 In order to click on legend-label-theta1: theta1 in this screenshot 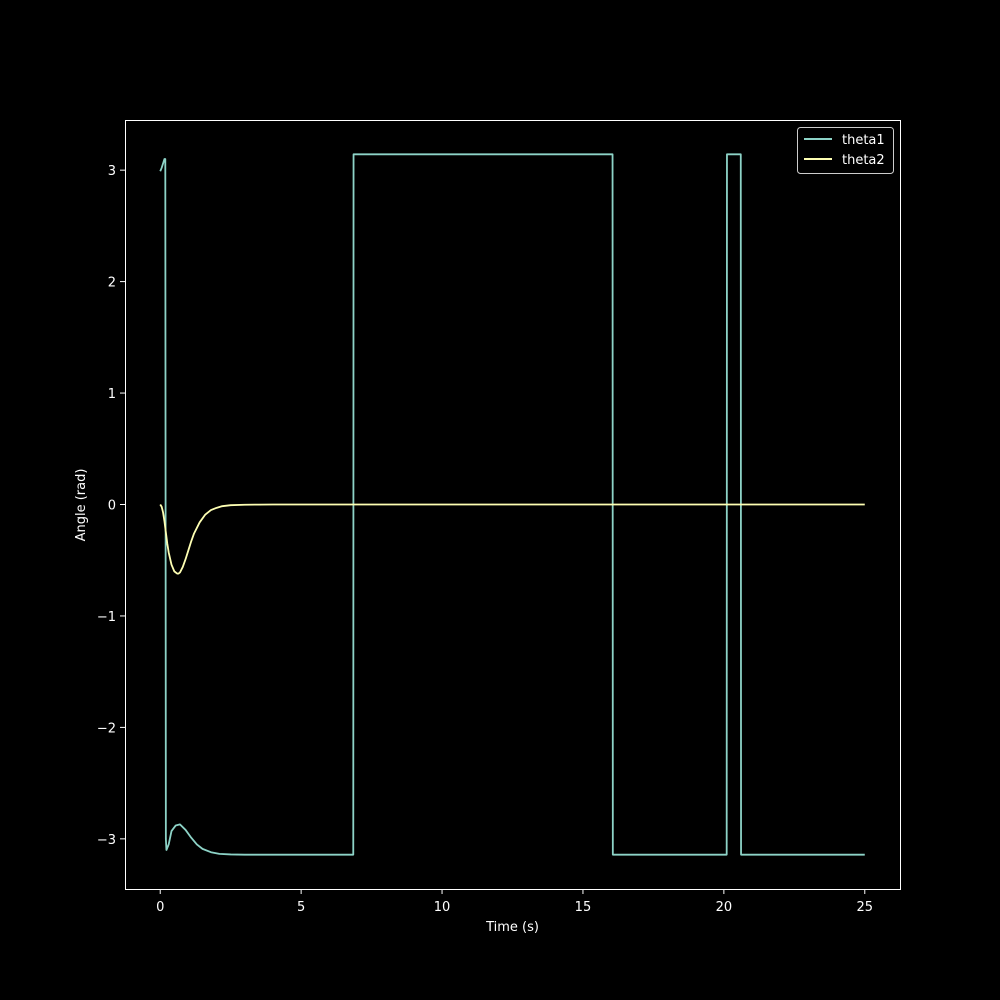, I will do `click(863, 140)`.